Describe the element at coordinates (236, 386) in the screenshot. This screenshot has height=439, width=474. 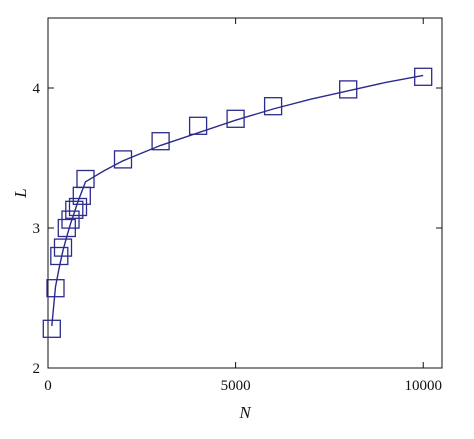
I see `x-tick-label: 5000` at that location.